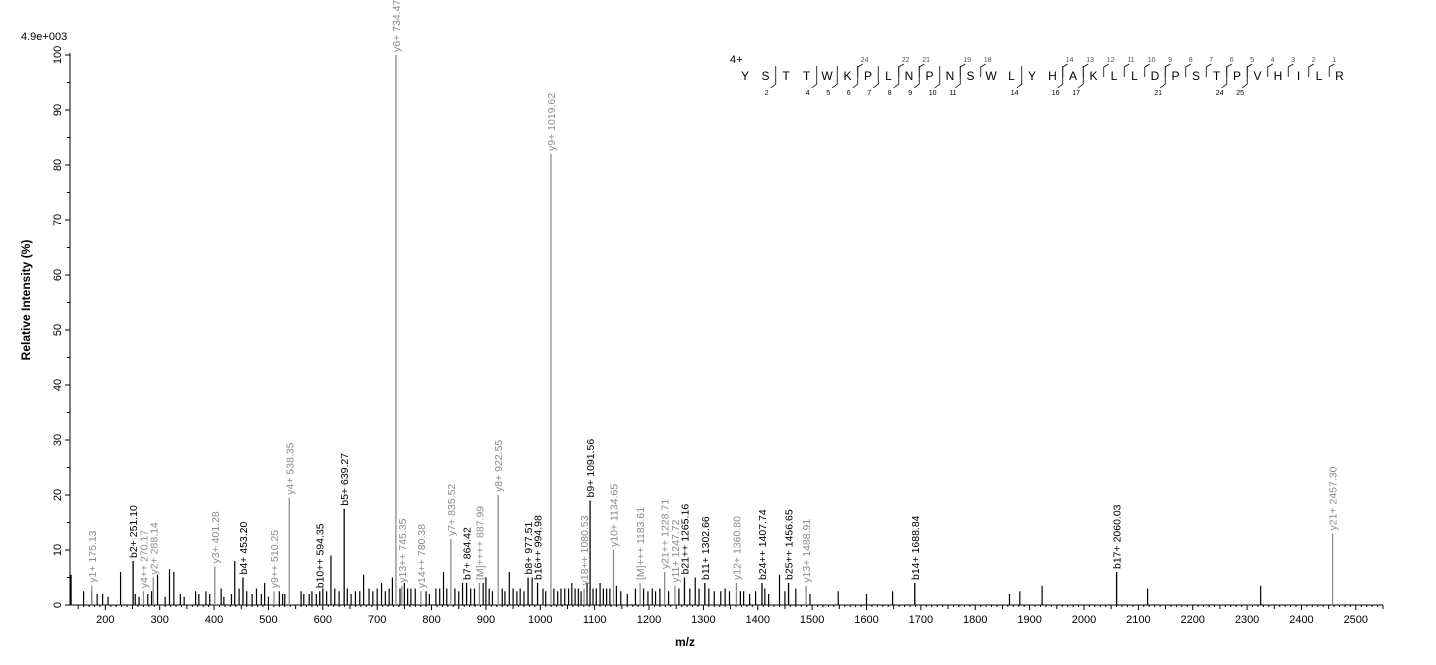  I want to click on peak-label: y3+ 401.28, so click(216, 537).